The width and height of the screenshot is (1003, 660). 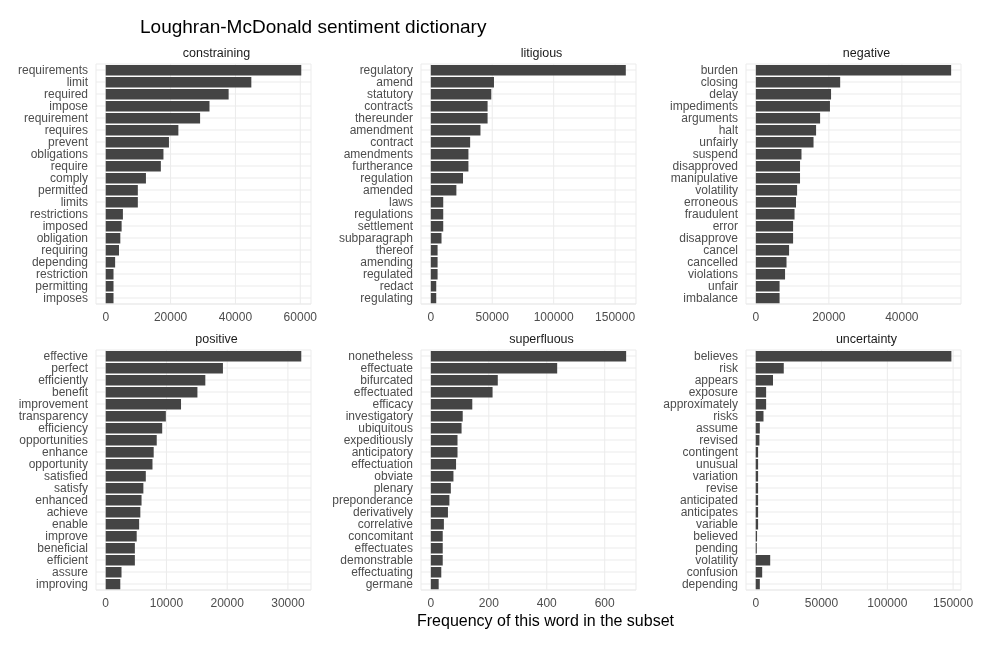 I want to click on y-tick-label: improving, so click(x=61, y=584).